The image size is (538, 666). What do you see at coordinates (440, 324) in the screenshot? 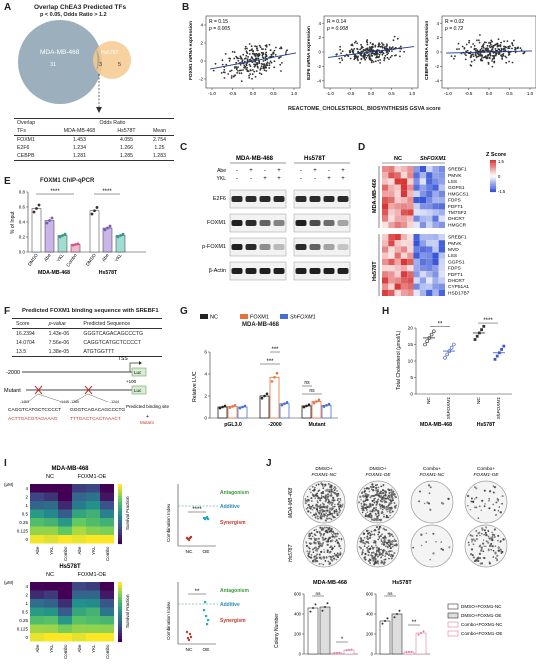
I see `chol-sig-label: **` at bounding box center [440, 324].